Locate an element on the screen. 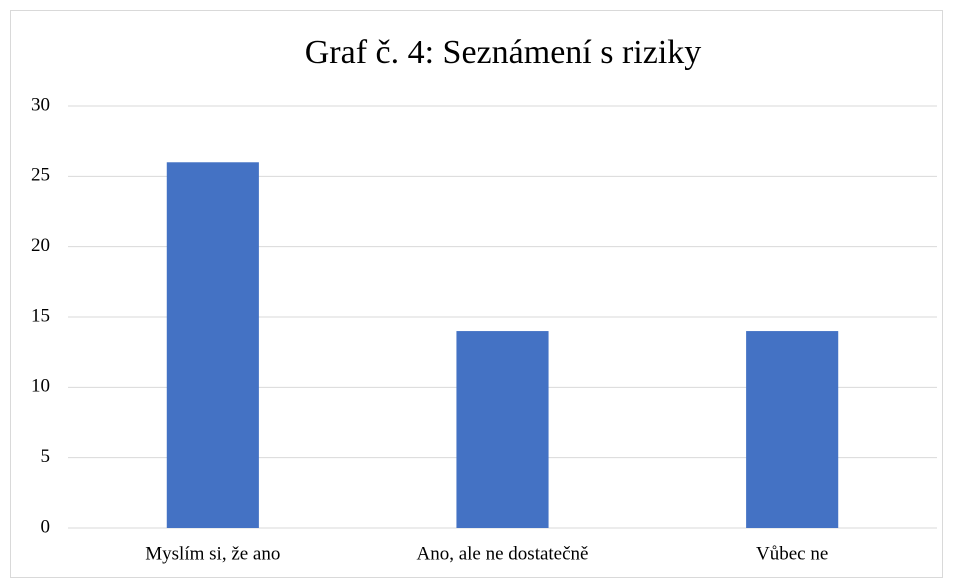 The width and height of the screenshot is (954, 579). y-tick-label: 30 is located at coordinates (40, 104).